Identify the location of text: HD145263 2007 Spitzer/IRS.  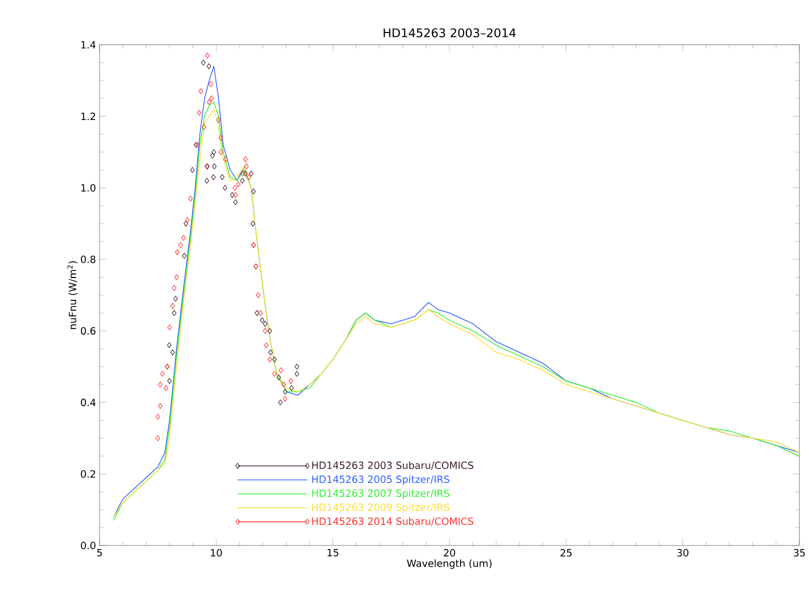
(381, 494).